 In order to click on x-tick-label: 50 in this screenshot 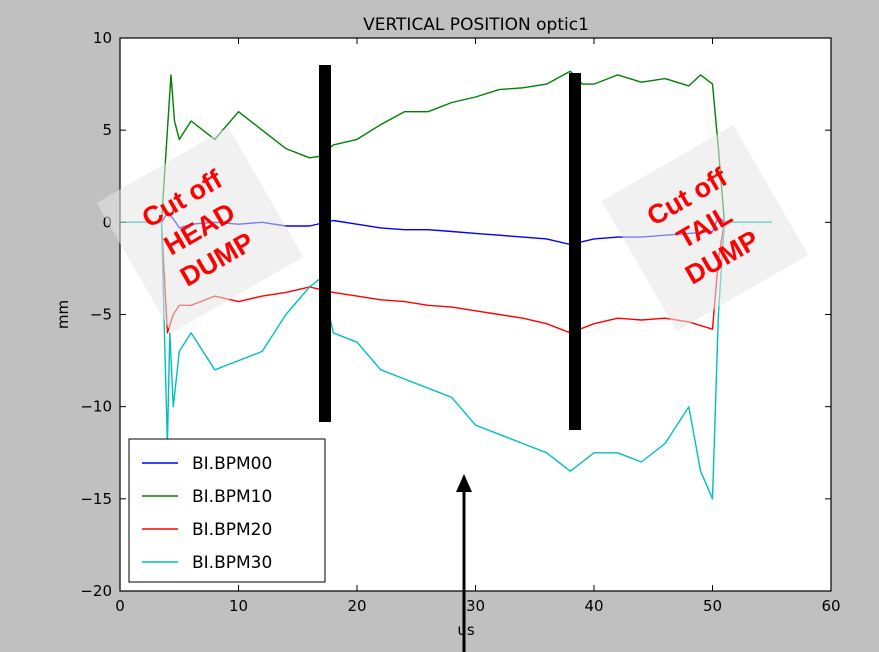, I will do `click(712, 606)`.